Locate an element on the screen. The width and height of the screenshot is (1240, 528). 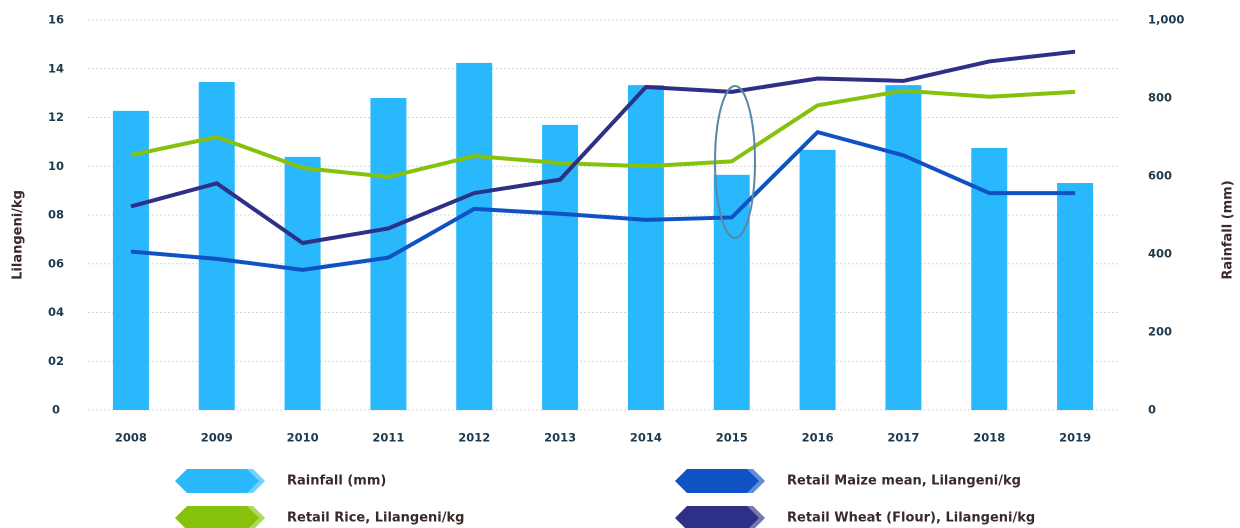
y-tick-label: 16 is located at coordinates (56, 20).